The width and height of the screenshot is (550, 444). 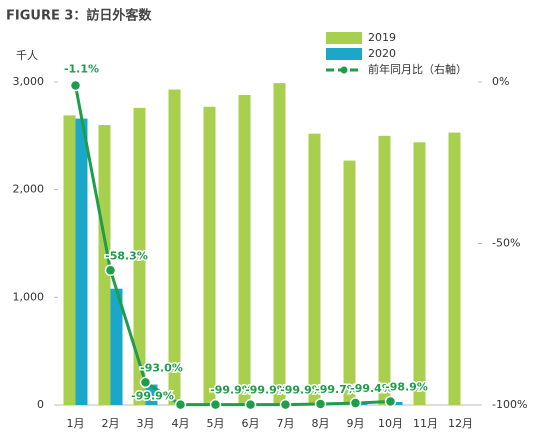 I want to click on chart-title: FIGURE 3：訪日外客数, so click(x=79, y=16).